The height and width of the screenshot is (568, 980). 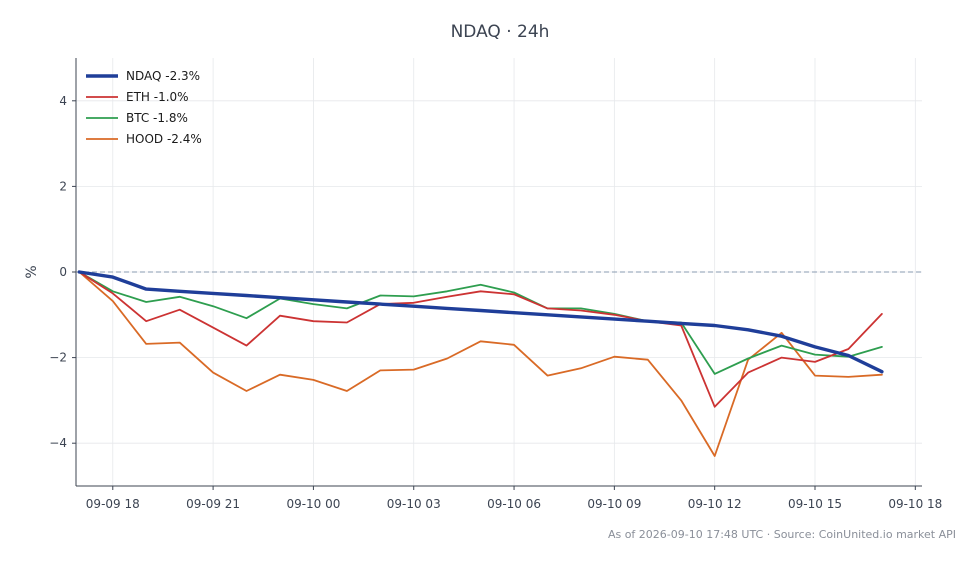 What do you see at coordinates (58, 443) in the screenshot?
I see `y-tick-label-4: −4` at bounding box center [58, 443].